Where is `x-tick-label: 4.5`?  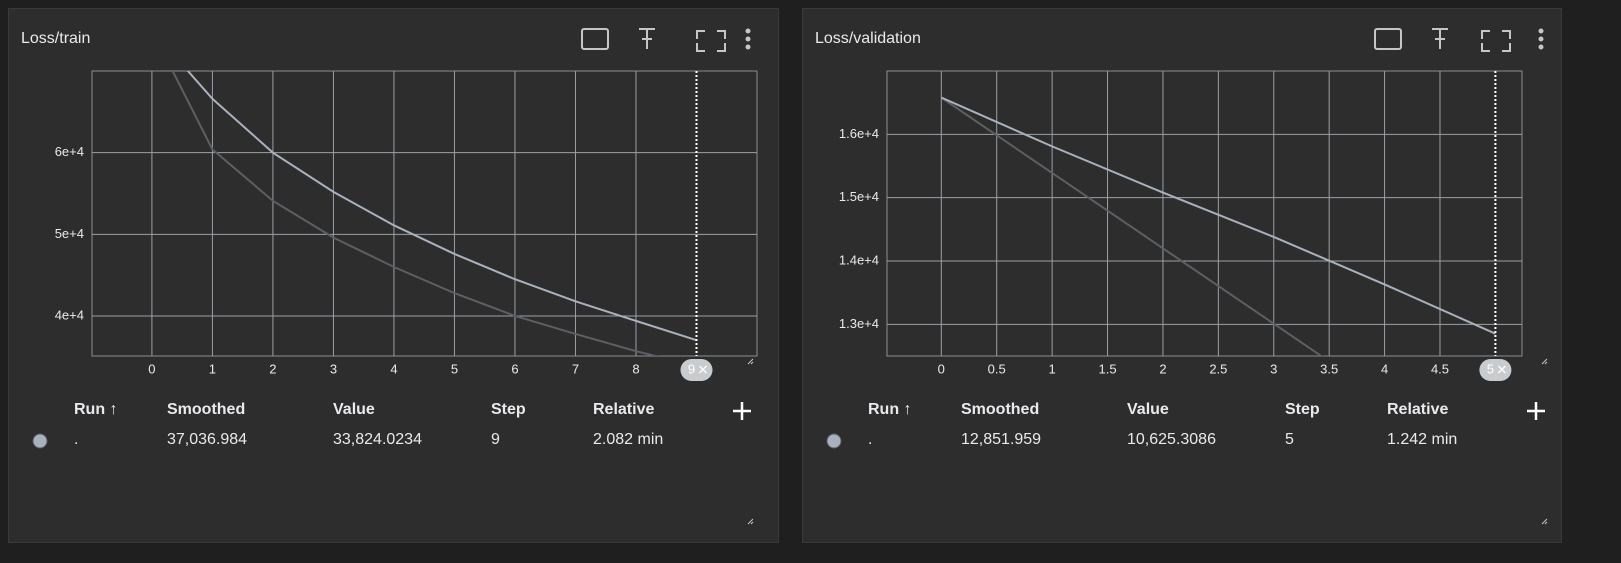
x-tick-label: 4.5 is located at coordinates (1440, 368).